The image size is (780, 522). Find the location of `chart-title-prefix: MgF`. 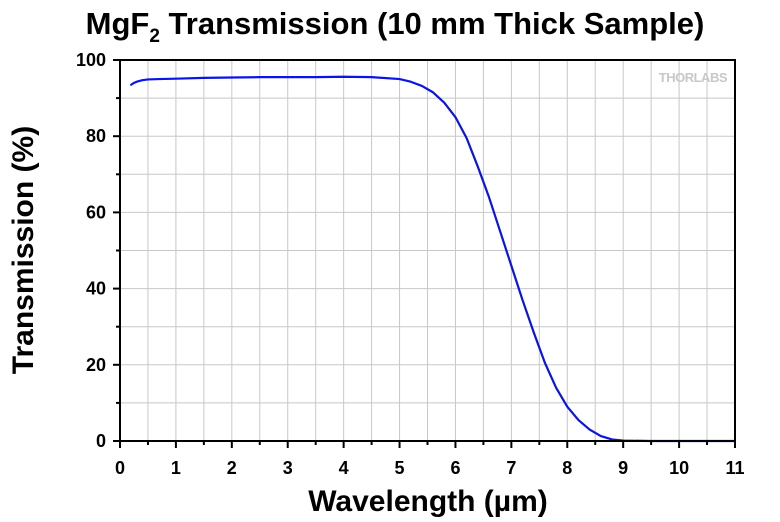

chart-title-prefix: MgF is located at coordinates (118, 23).